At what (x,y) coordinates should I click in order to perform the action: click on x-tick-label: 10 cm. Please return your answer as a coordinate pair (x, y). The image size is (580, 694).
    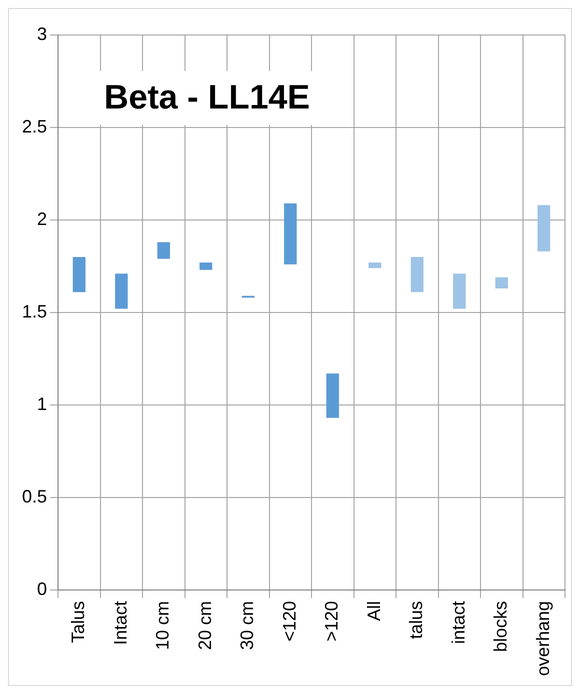
    Looking at the image, I should click on (162, 625).